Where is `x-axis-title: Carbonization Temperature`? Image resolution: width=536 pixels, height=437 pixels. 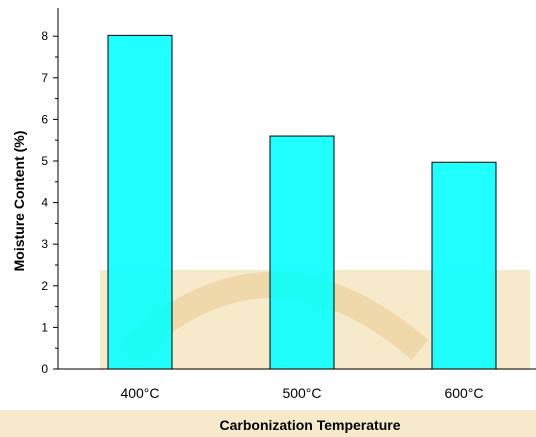
x-axis-title: Carbonization Temperature is located at coordinates (310, 425).